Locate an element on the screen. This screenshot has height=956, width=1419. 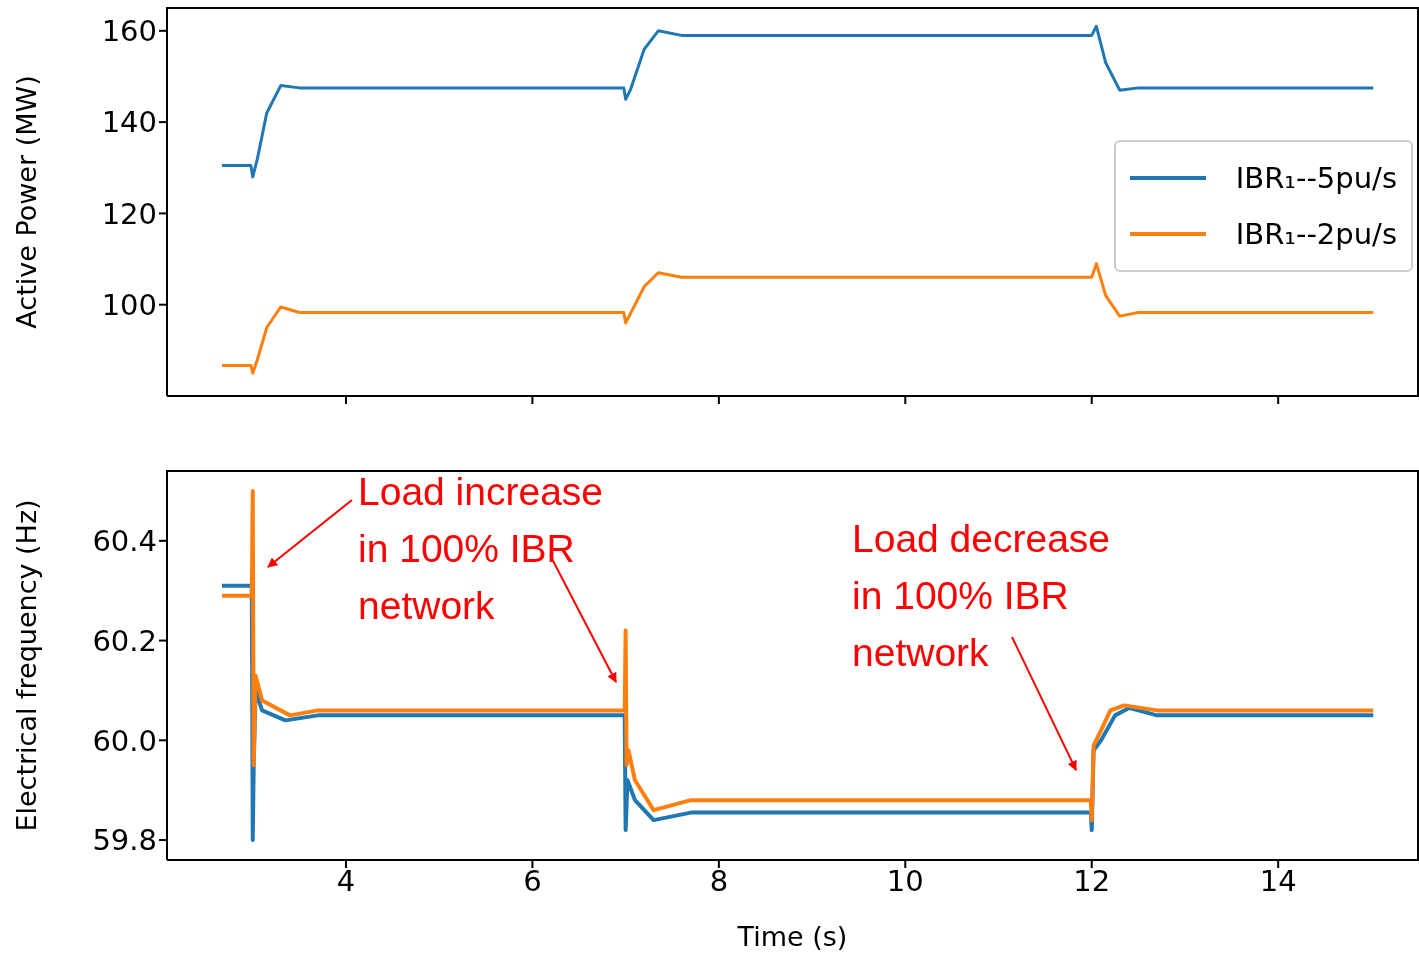
y-tick-label: 140 is located at coordinates (129, 122).